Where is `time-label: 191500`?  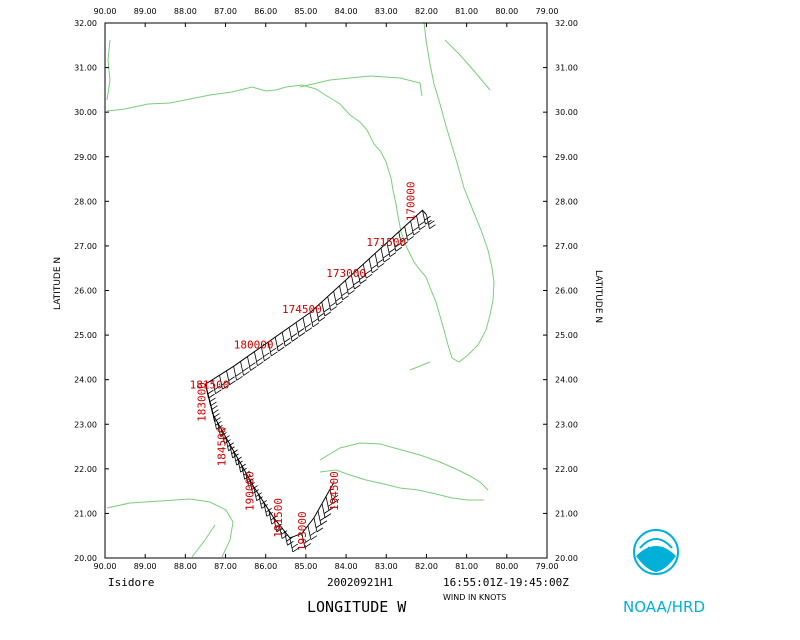 time-label: 191500 is located at coordinates (278, 518).